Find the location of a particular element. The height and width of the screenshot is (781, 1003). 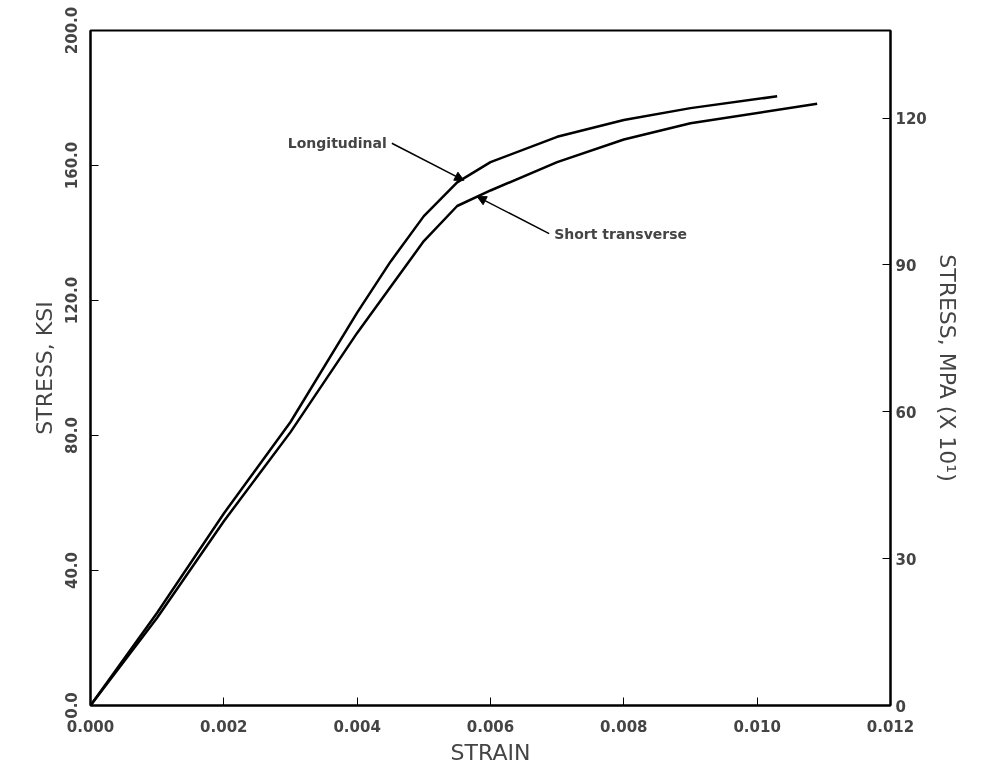

y-tick-label: 0.0 is located at coordinates (71, 705).